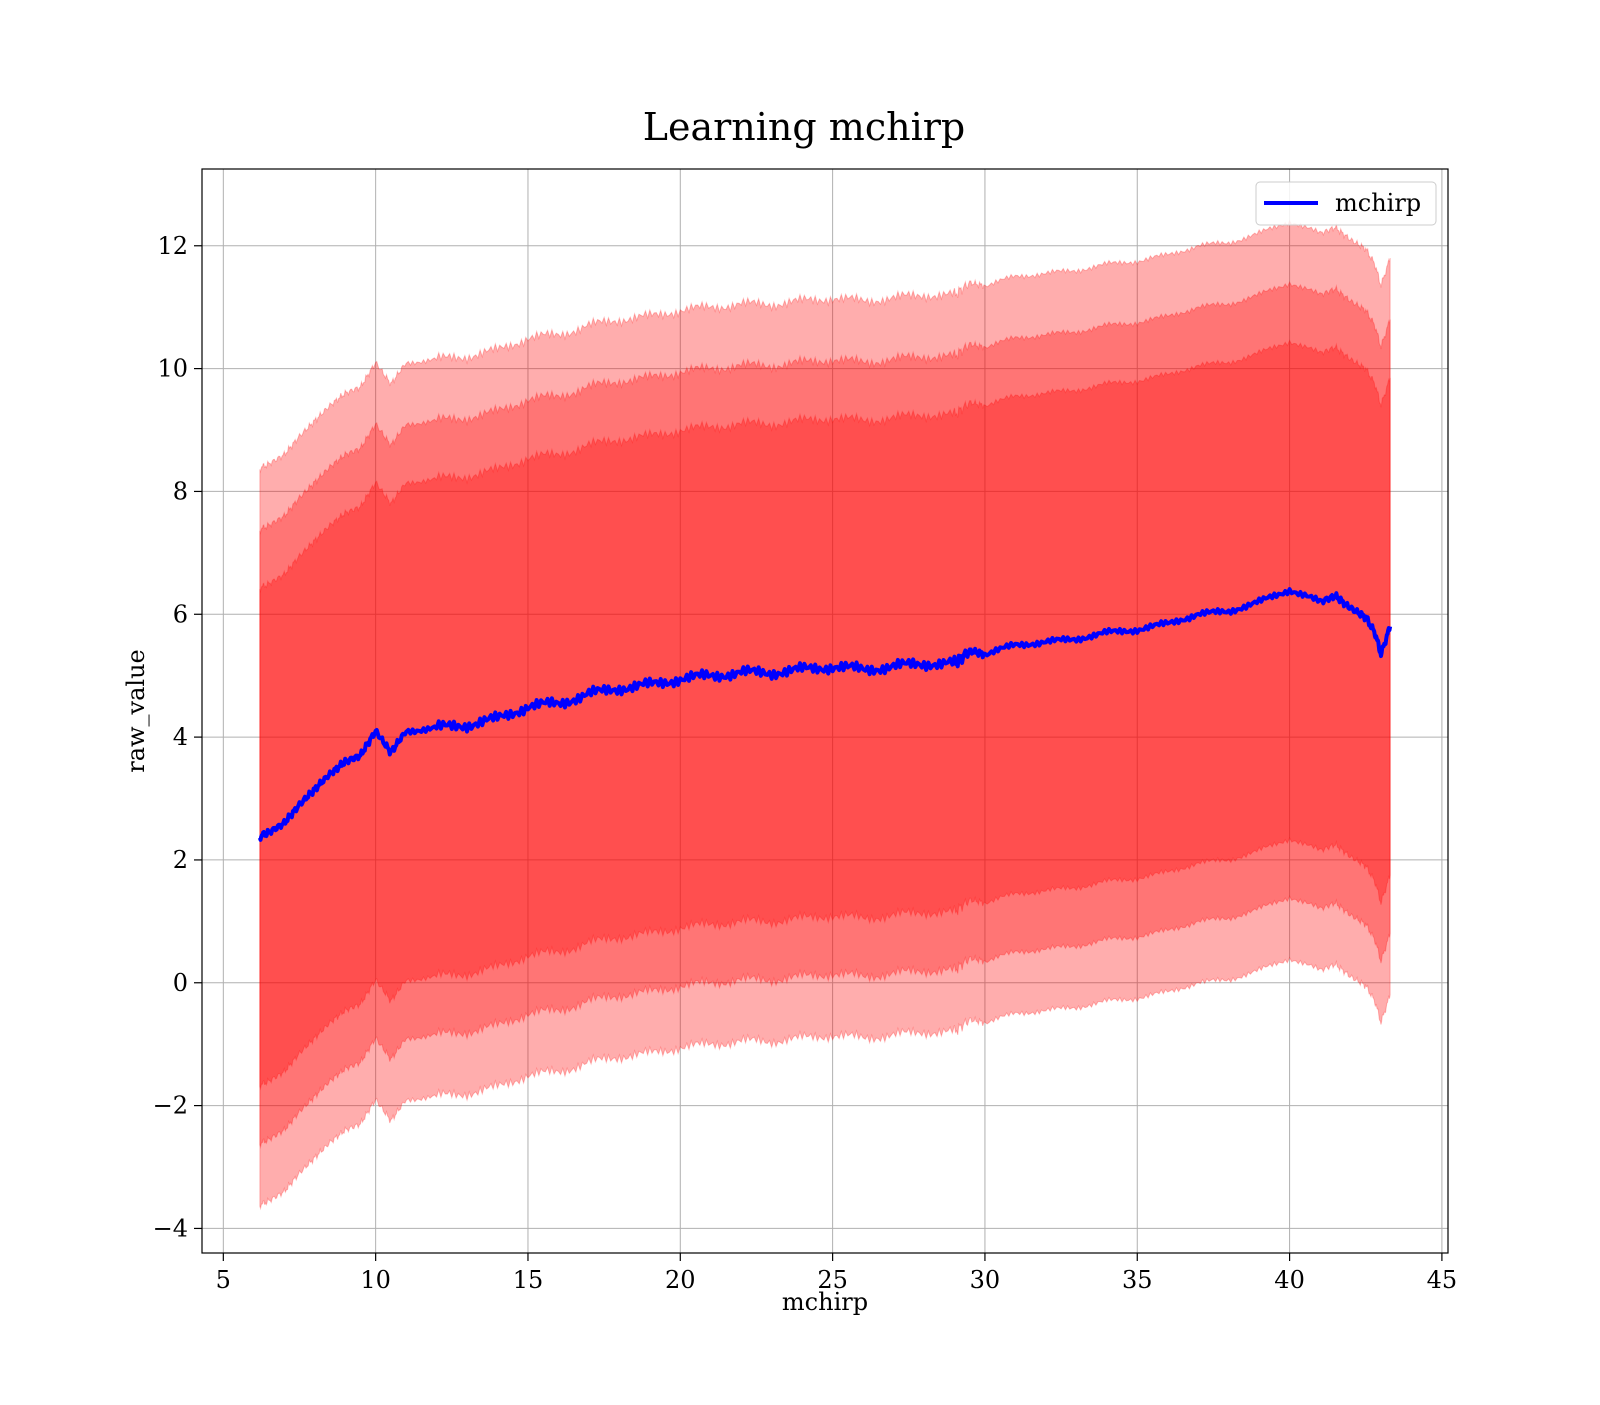  What do you see at coordinates (172, 369) in the screenshot?
I see `y-tick-label: 10` at bounding box center [172, 369].